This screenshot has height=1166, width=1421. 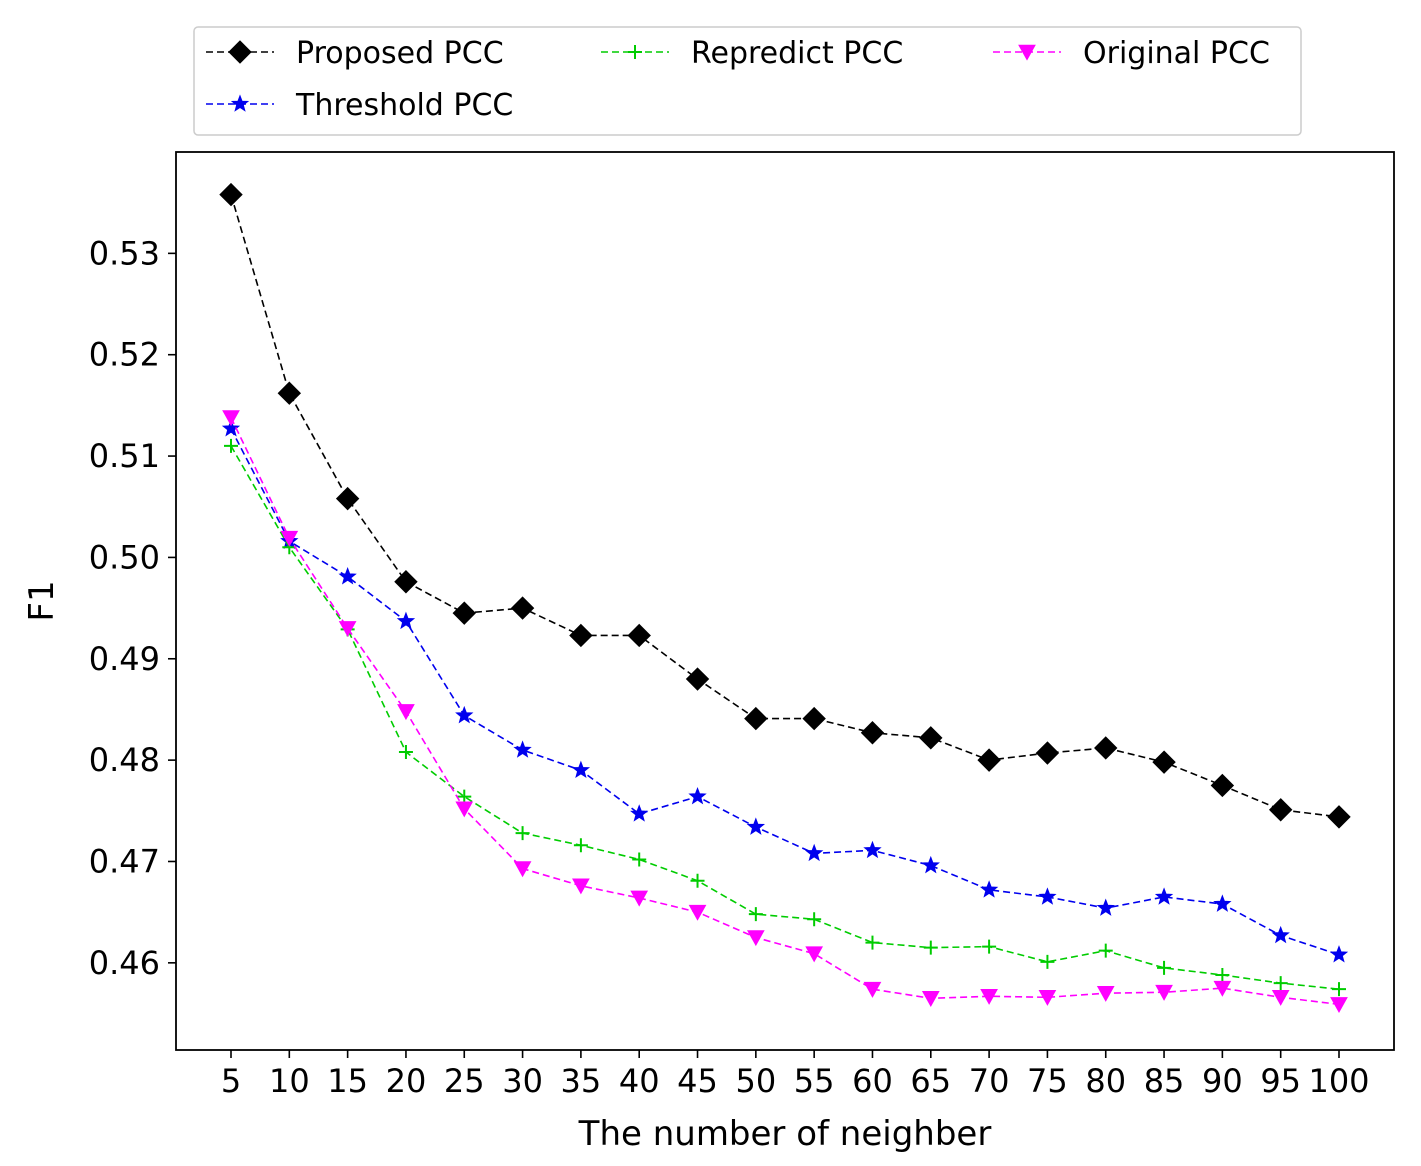 What do you see at coordinates (124, 557) in the screenshot?
I see `y-tick-label: 0.50` at bounding box center [124, 557].